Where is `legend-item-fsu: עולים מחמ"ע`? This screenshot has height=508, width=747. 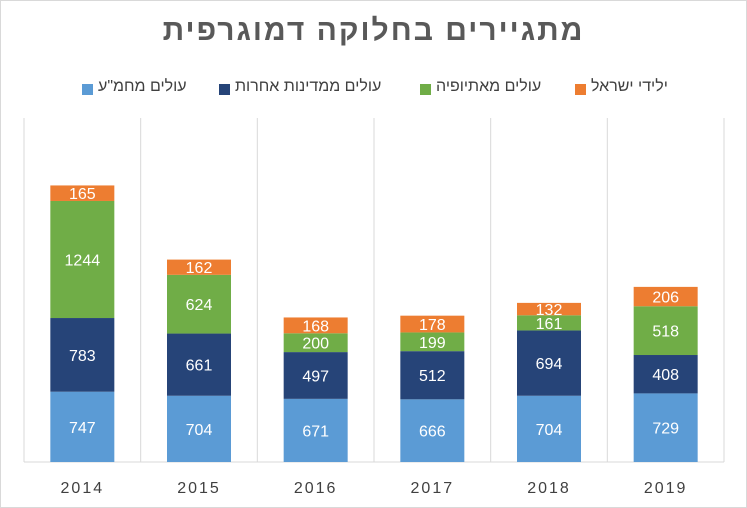 legend-item-fsu: עולים מחמ"ע is located at coordinates (139, 88).